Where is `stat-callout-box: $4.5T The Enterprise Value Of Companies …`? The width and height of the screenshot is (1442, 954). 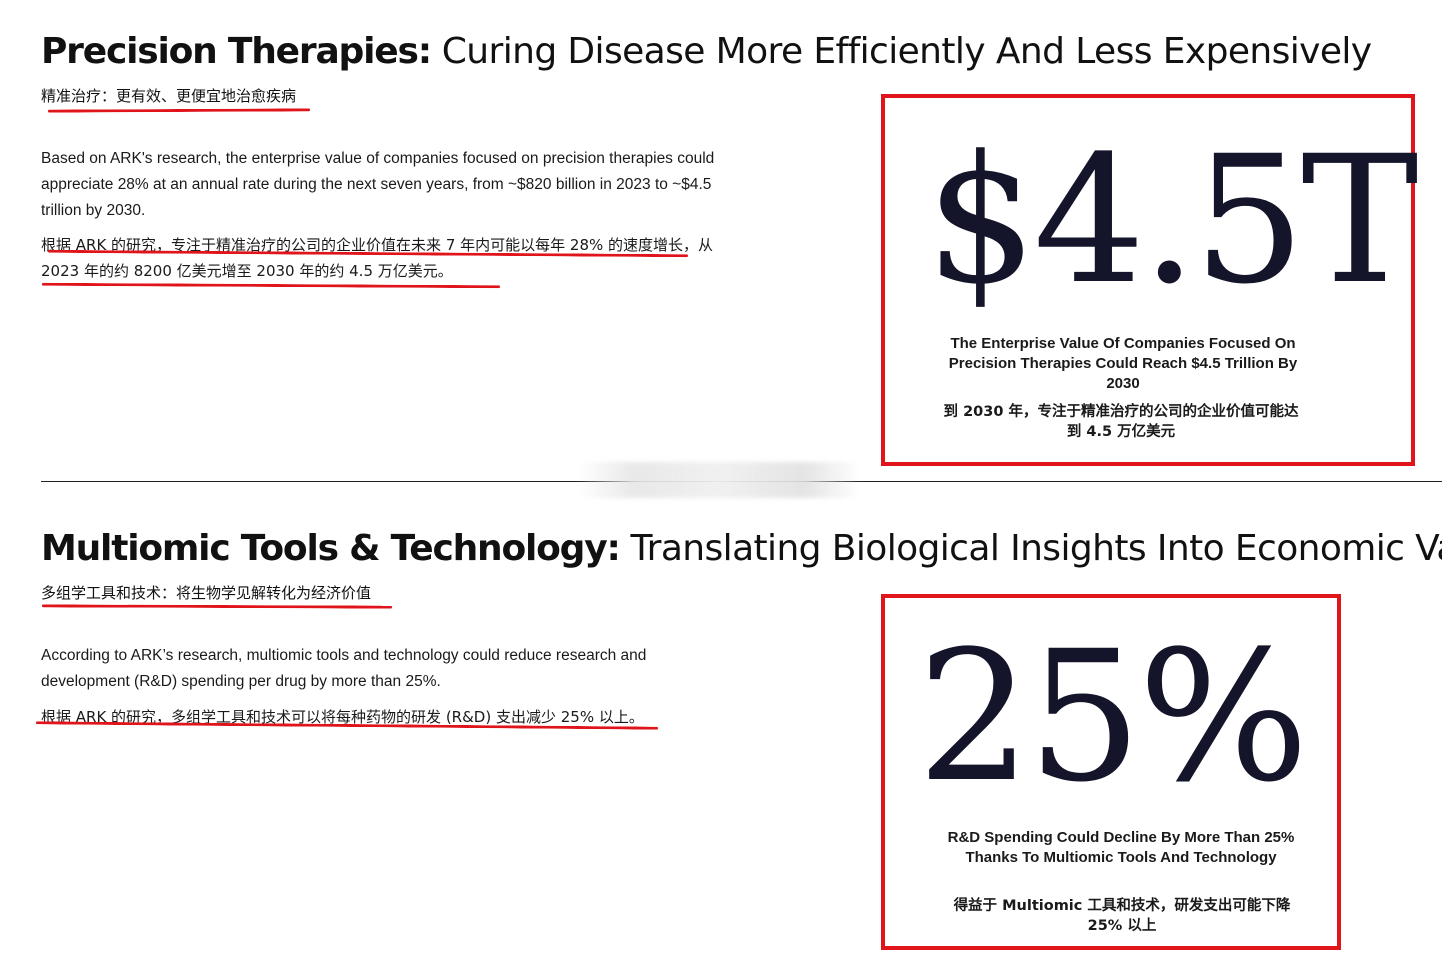
stat-callout-box: $4.5T The Enterprise Value Of Companies … is located at coordinates (1150, 280).